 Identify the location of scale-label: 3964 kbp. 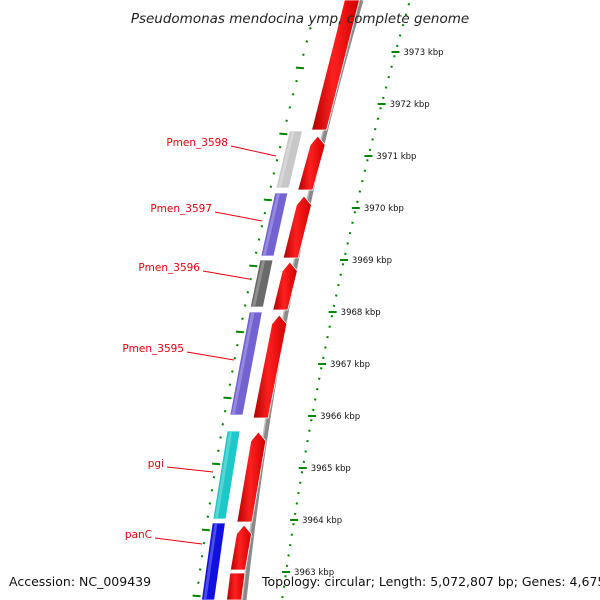
(322, 521).